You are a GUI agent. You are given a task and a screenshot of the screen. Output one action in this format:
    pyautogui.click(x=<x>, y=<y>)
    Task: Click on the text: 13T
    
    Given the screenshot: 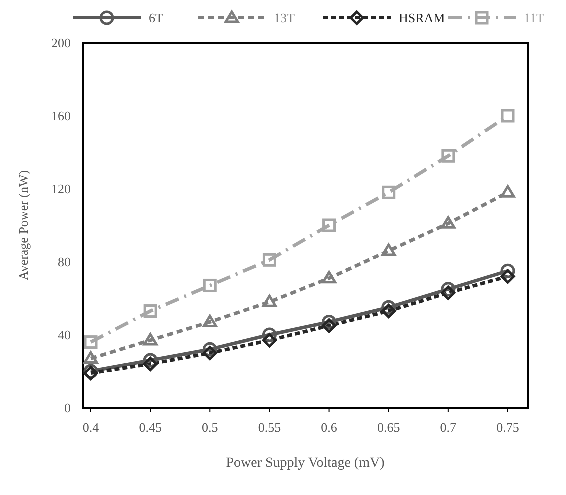 What is the action you would take?
    pyautogui.click(x=284, y=18)
    